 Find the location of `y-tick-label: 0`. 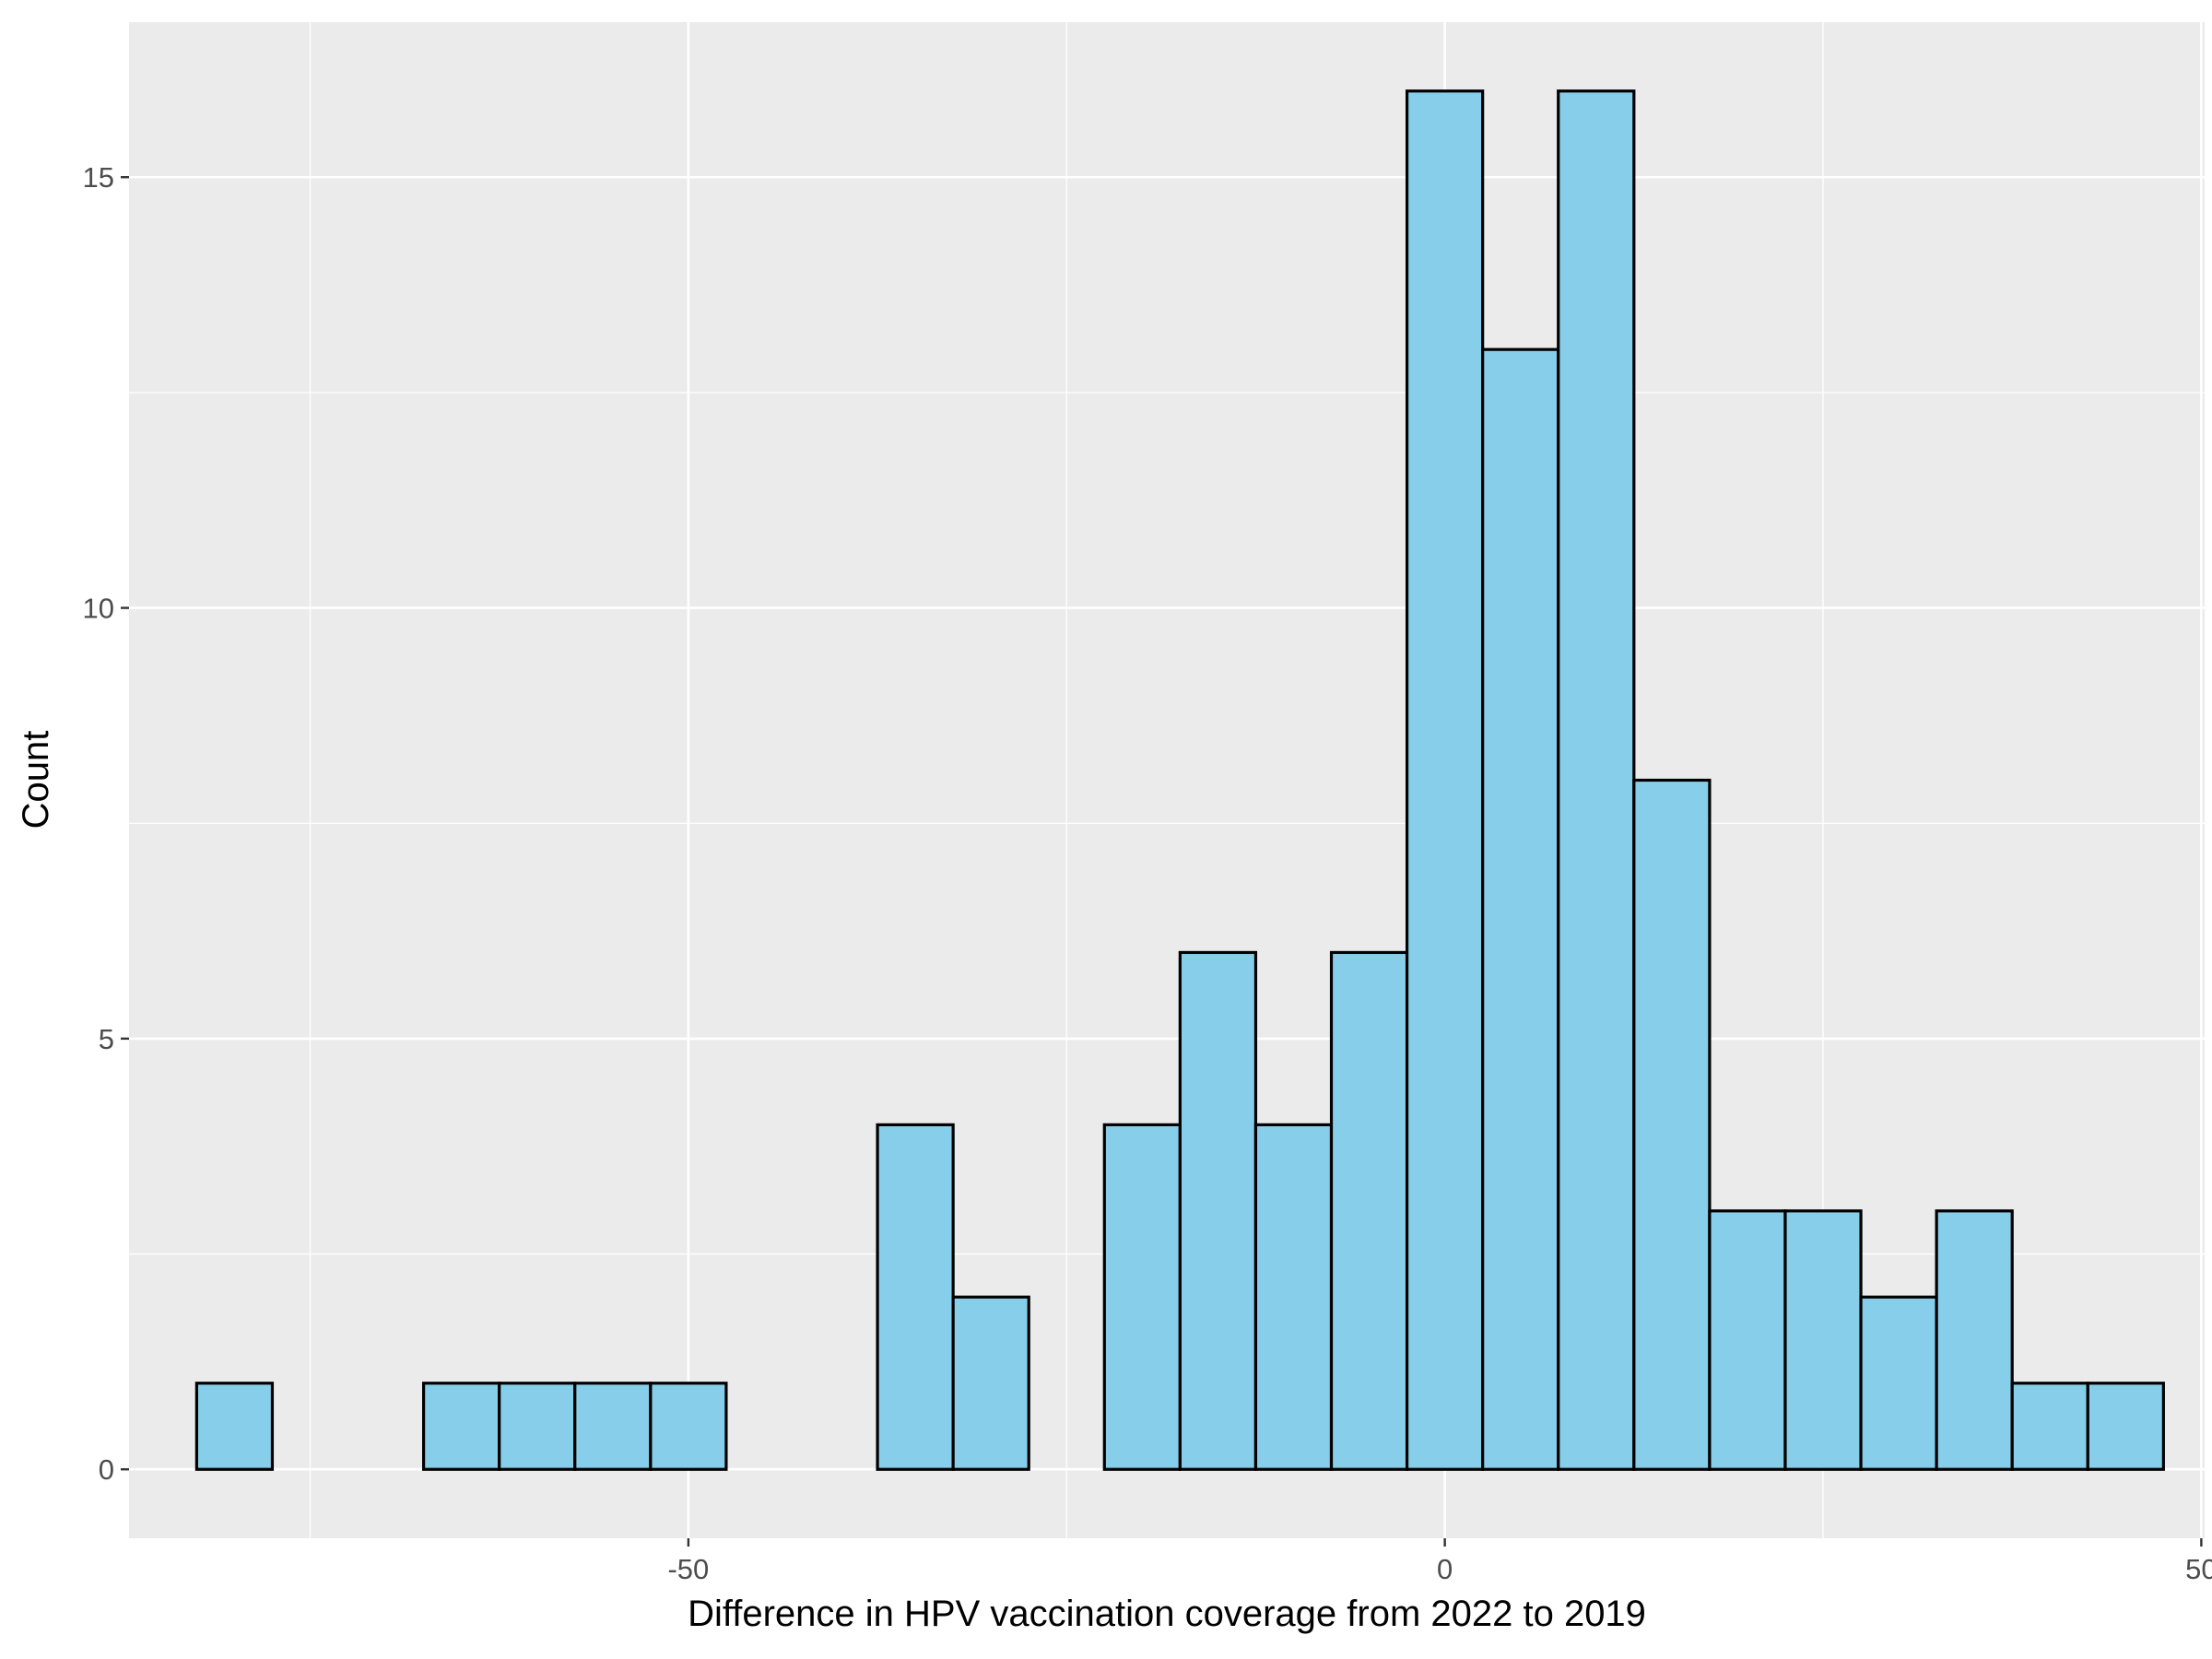

y-tick-label: 0 is located at coordinates (106, 1469).